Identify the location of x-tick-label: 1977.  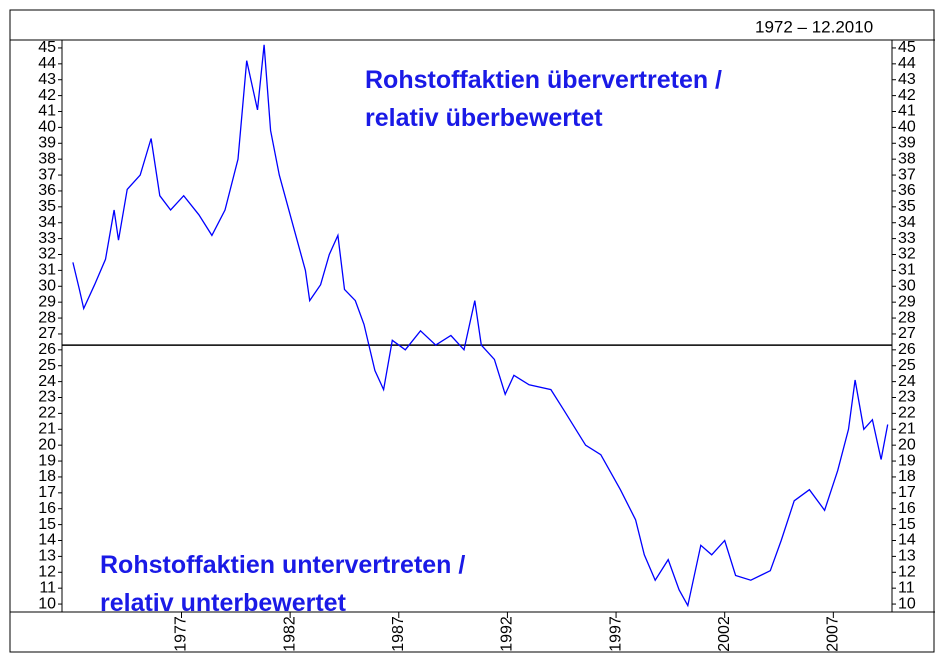
(181, 634).